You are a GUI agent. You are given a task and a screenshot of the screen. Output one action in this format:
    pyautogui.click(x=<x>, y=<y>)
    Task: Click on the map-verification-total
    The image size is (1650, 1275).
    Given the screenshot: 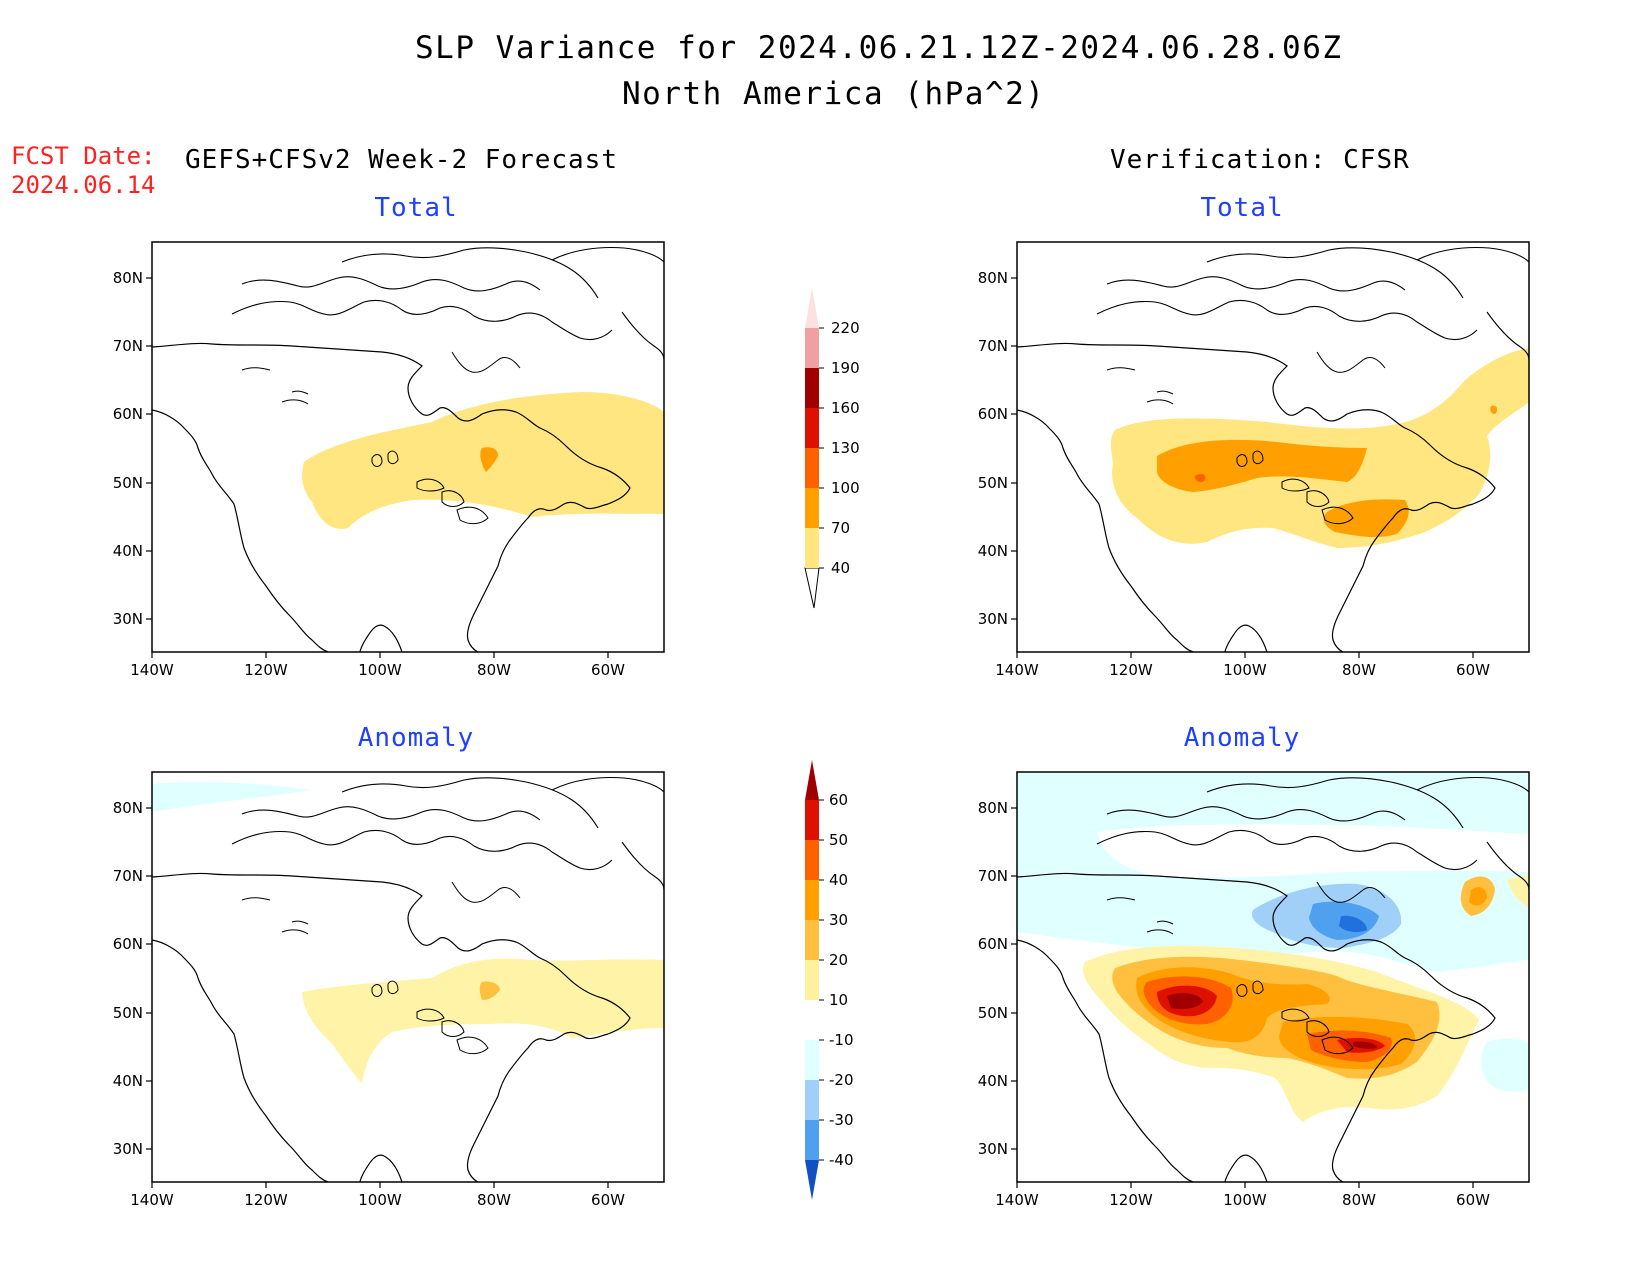 What is the action you would take?
    pyautogui.click(x=1273, y=447)
    